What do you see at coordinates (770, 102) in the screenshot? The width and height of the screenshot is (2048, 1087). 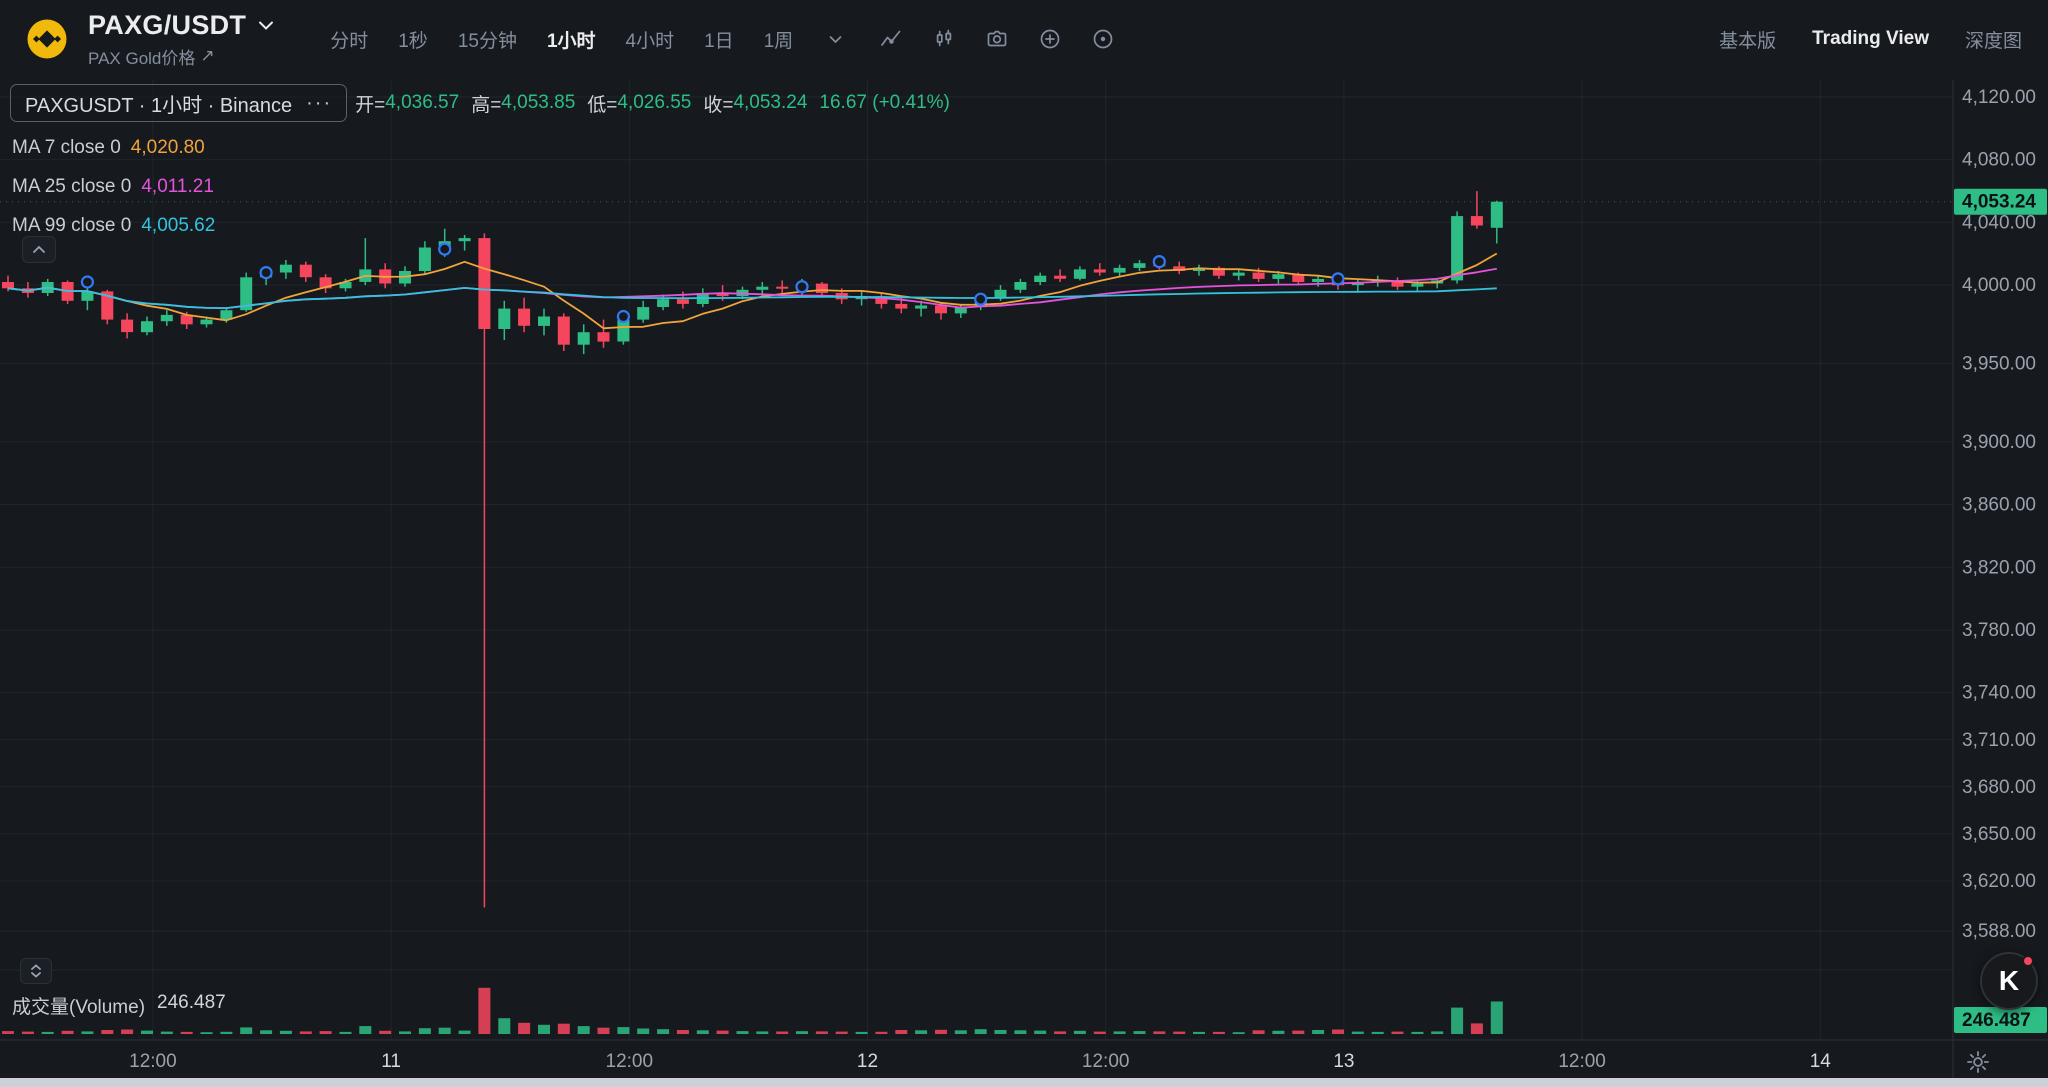 I see `close-value: 4,053.24` at bounding box center [770, 102].